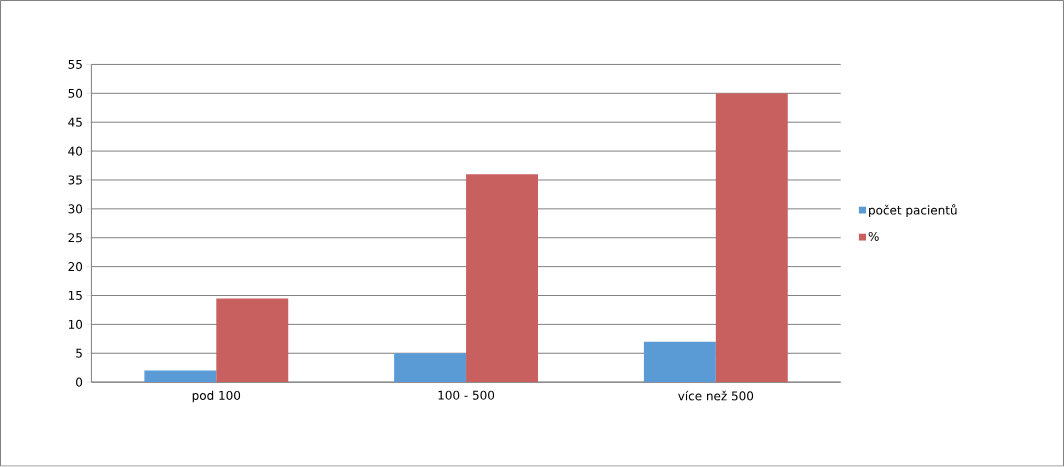 The height and width of the screenshot is (467, 1064). What do you see at coordinates (75, 65) in the screenshot?
I see `y-tick-label: 55` at bounding box center [75, 65].